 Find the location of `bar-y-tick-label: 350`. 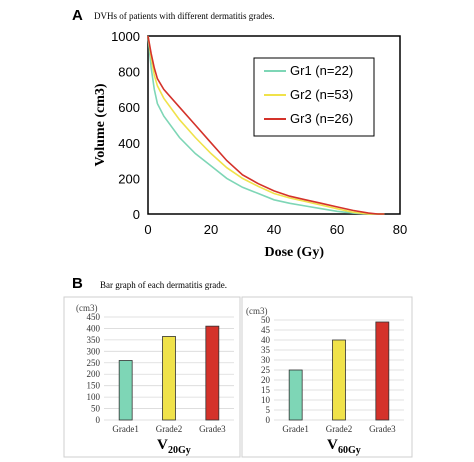

bar-y-tick-label: 350 is located at coordinates (94, 340).